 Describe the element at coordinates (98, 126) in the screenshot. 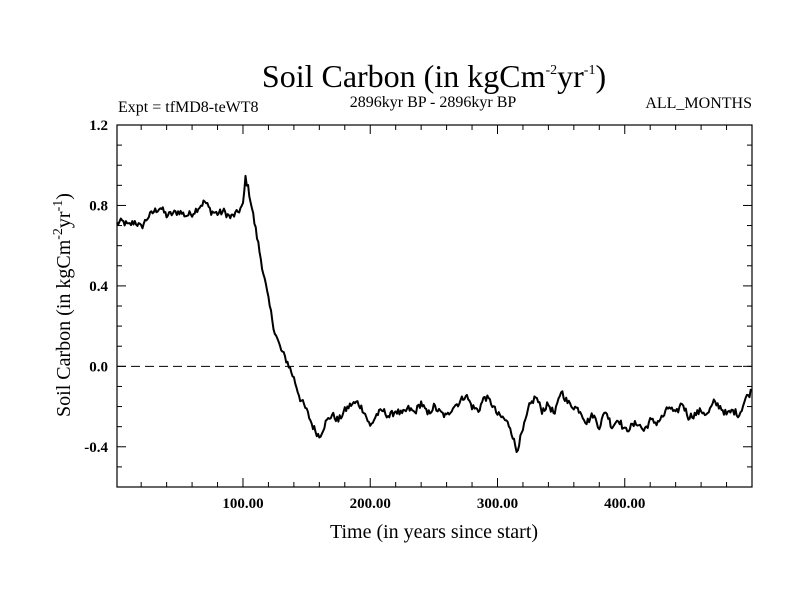

I see `y-tick-label: 1.2` at that location.